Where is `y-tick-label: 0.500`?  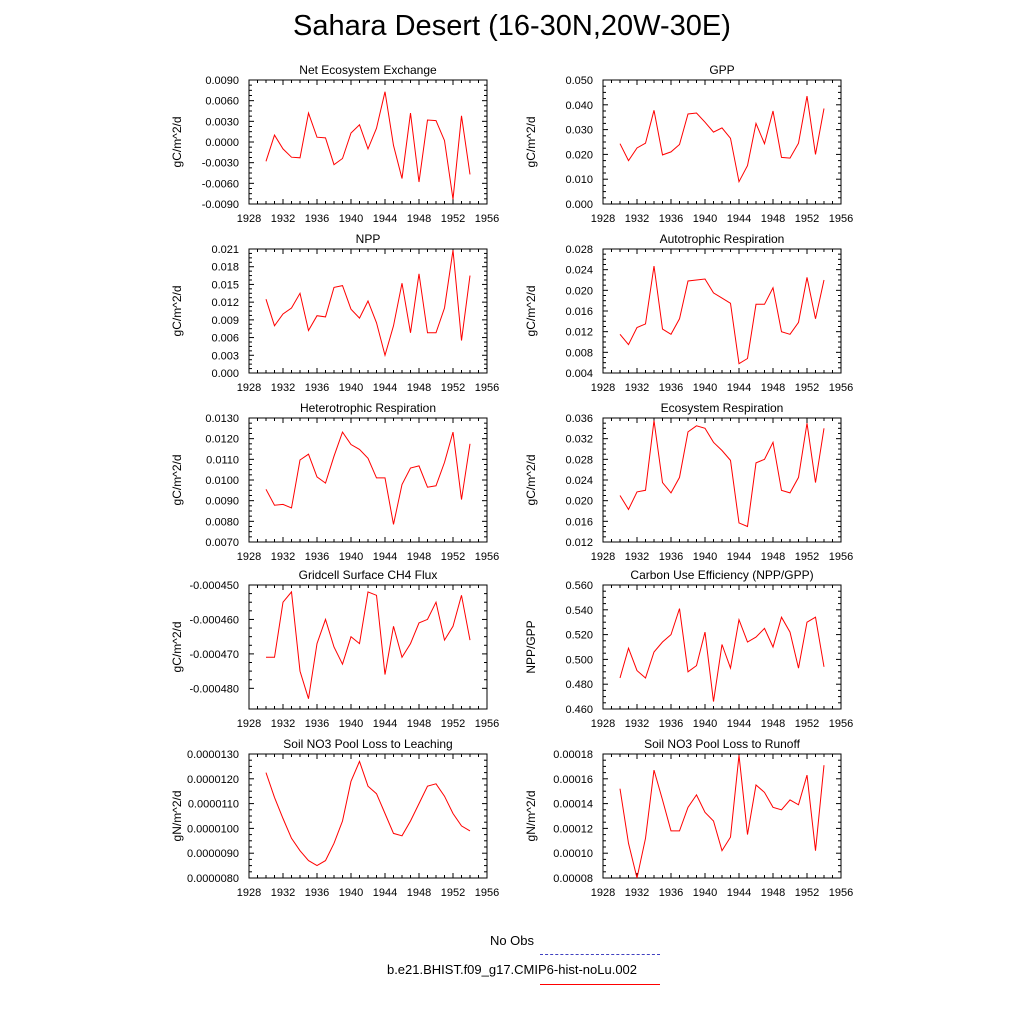
y-tick-label: 0.500 is located at coordinates (579, 660).